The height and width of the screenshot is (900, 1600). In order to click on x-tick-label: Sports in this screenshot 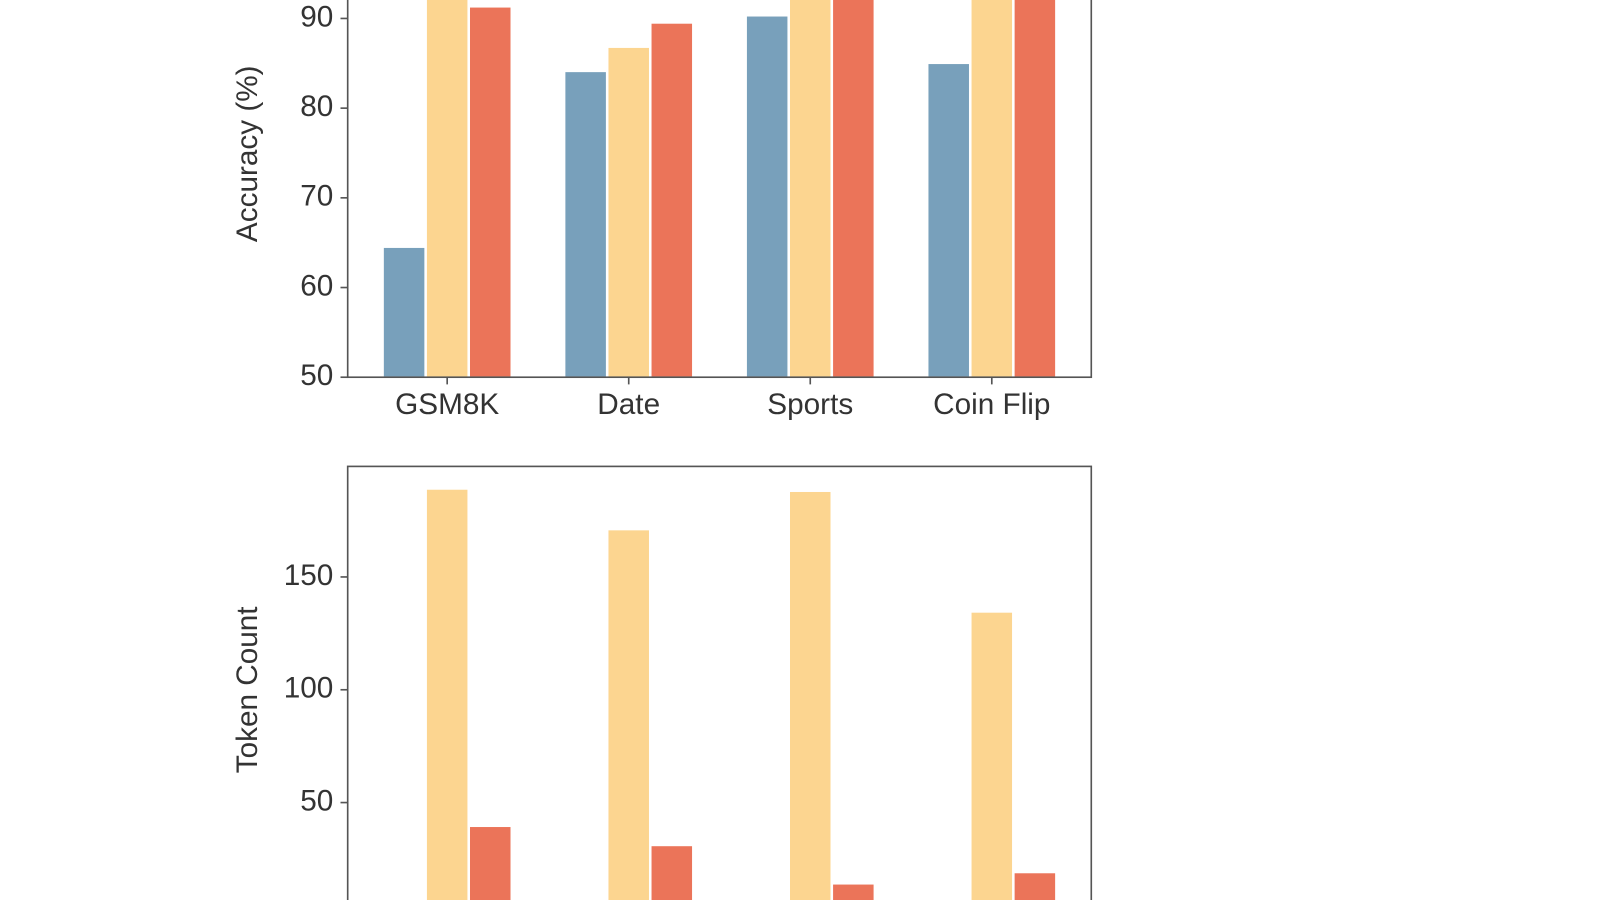, I will do `click(810, 404)`.